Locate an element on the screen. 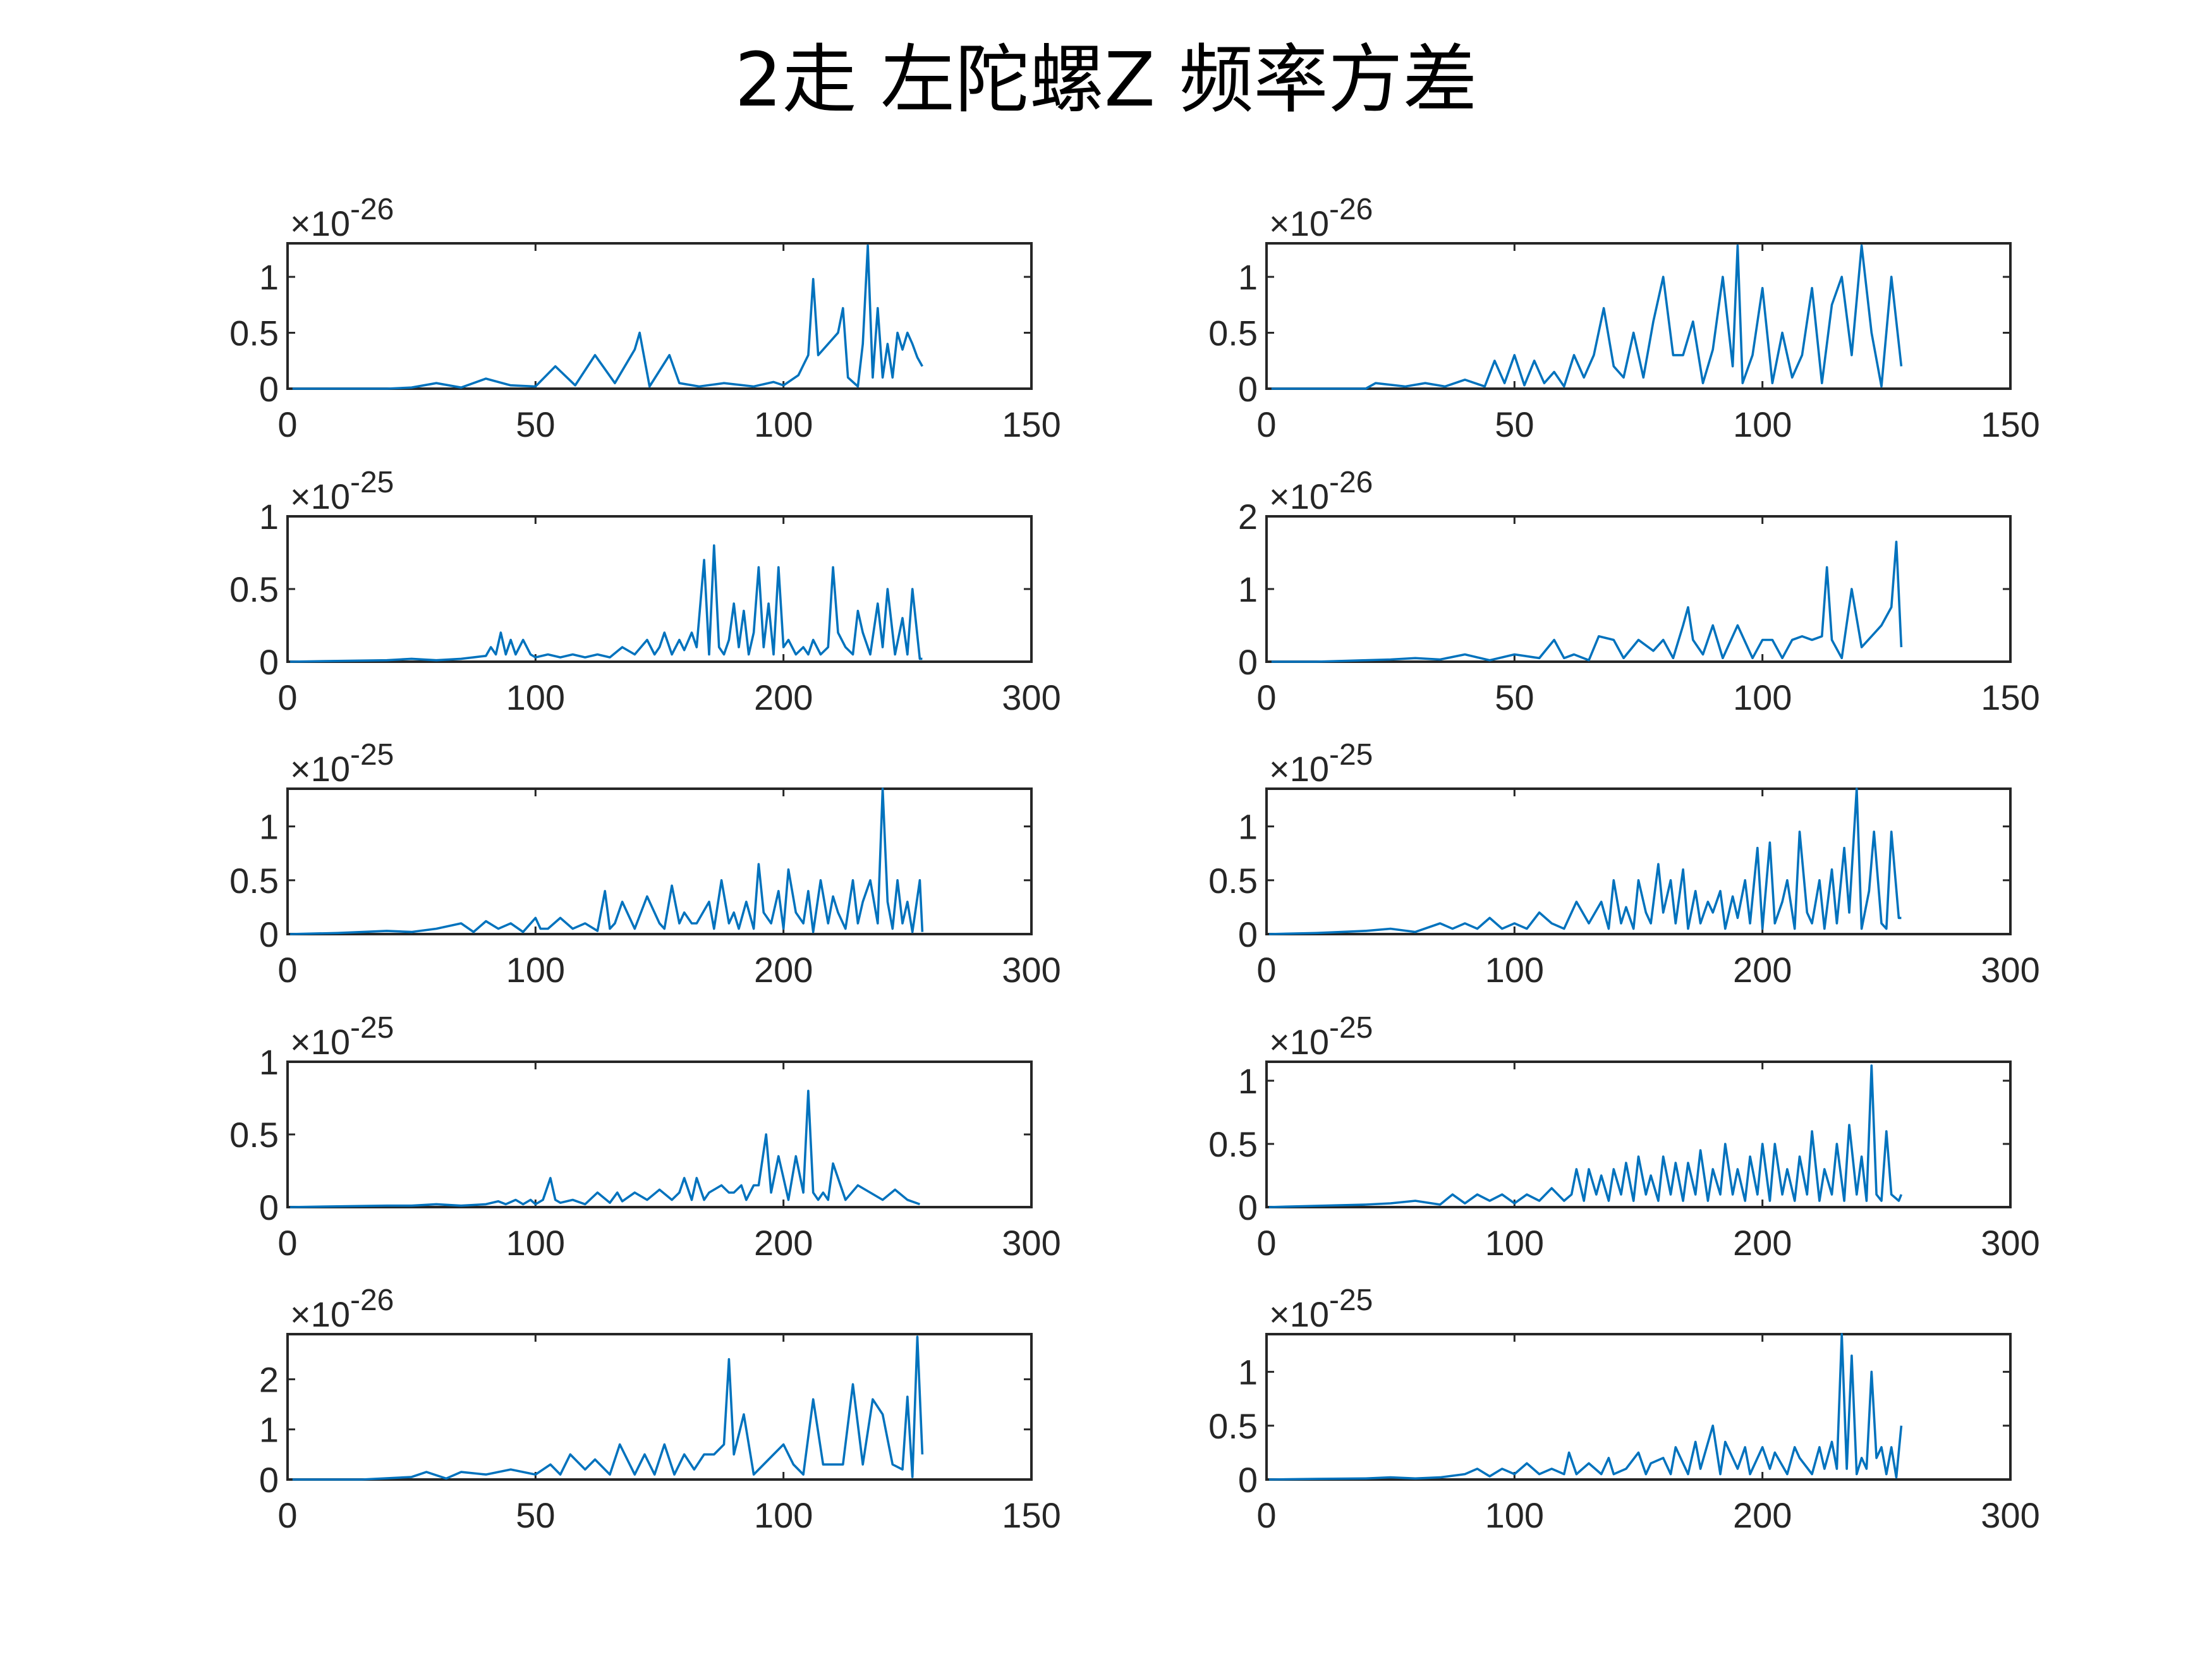 This screenshot has width=2212, height=1659. subplot-4: 0 50 100 150 0 1 2 ×10⁻²⁶ is located at coordinates (1639, 591).